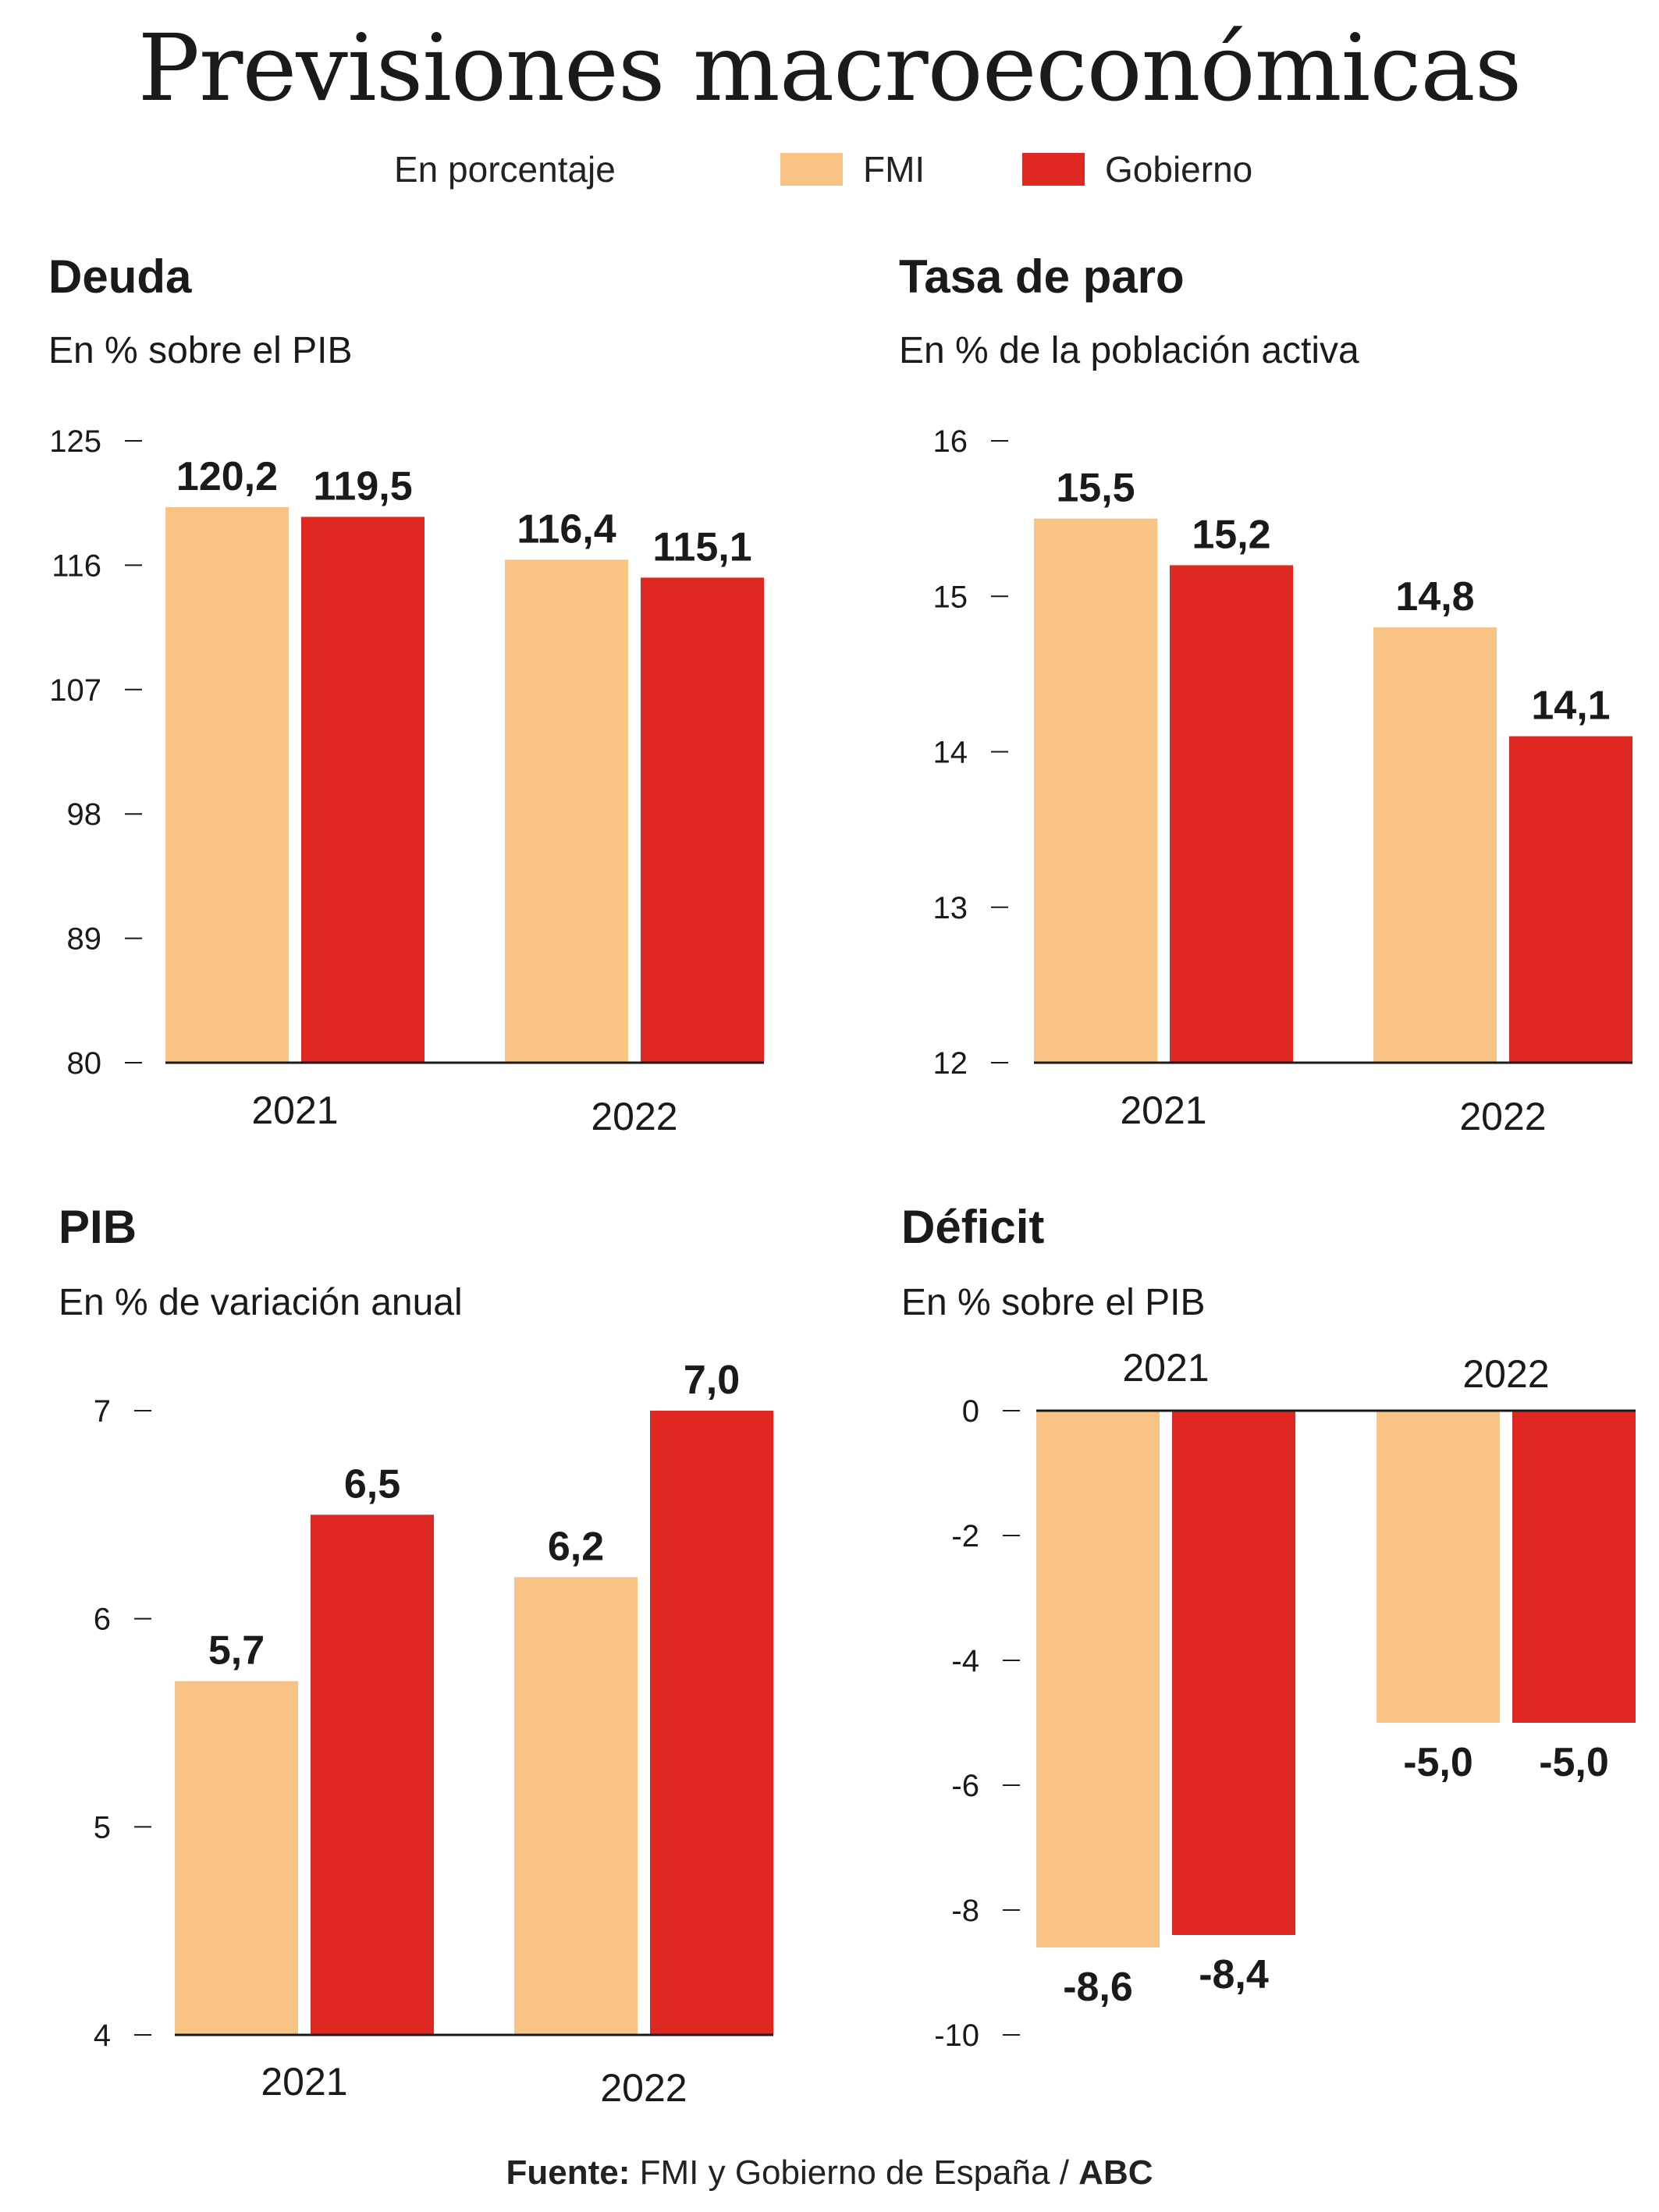 Image resolution: width=1659 pixels, height=2212 pixels. Describe the element at coordinates (75, 690) in the screenshot. I see `y-tick-label: 107` at that location.